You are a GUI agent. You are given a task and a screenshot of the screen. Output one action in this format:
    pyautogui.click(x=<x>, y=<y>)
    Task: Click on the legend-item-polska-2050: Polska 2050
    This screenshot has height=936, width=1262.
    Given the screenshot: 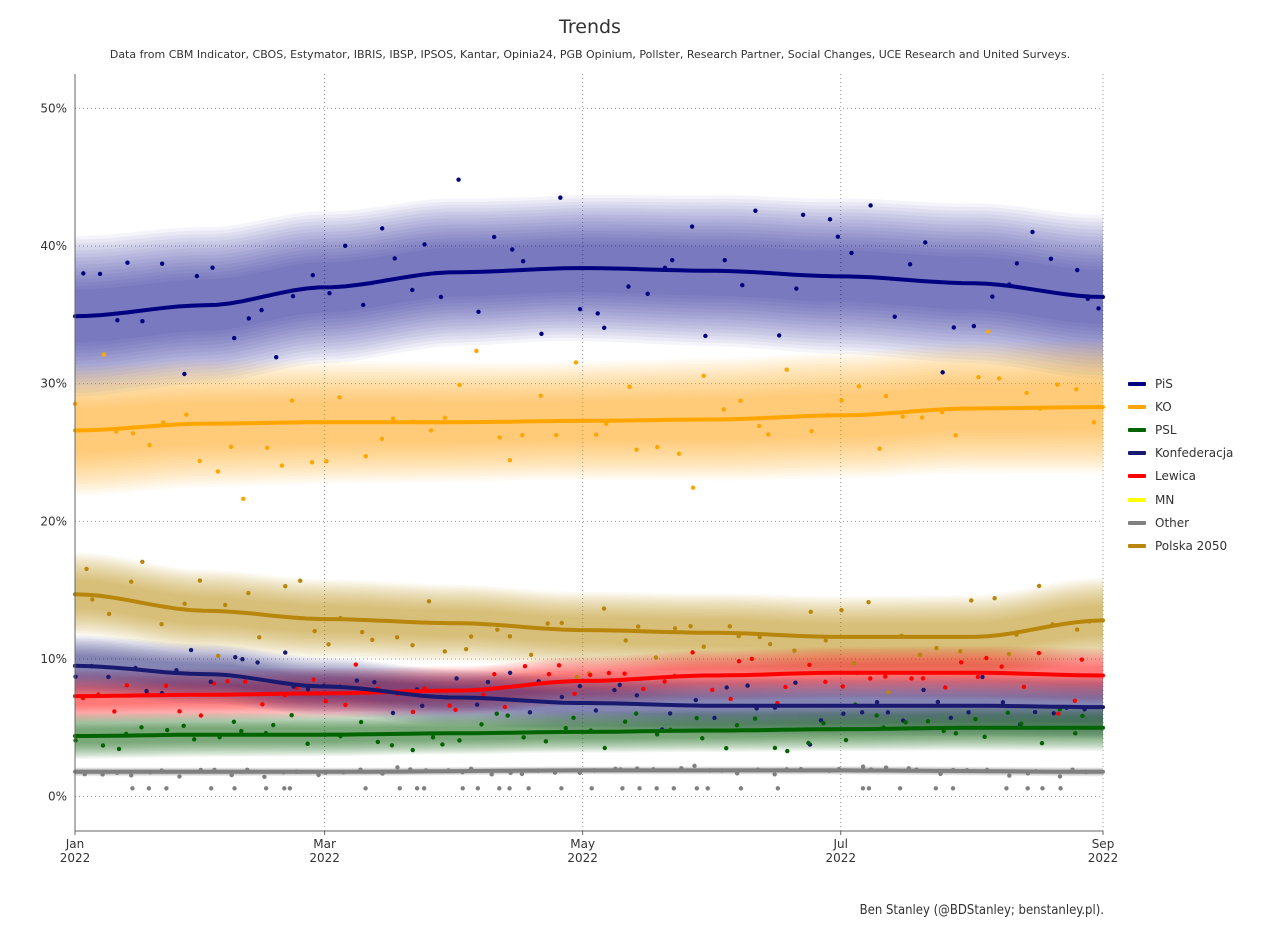 What is the action you would take?
    pyautogui.click(x=1180, y=545)
    